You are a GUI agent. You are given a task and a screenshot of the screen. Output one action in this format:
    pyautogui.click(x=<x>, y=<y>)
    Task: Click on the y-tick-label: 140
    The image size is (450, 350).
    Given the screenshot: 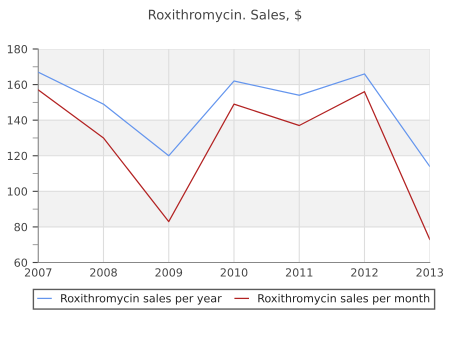 What is the action you would take?
    pyautogui.click(x=18, y=120)
    